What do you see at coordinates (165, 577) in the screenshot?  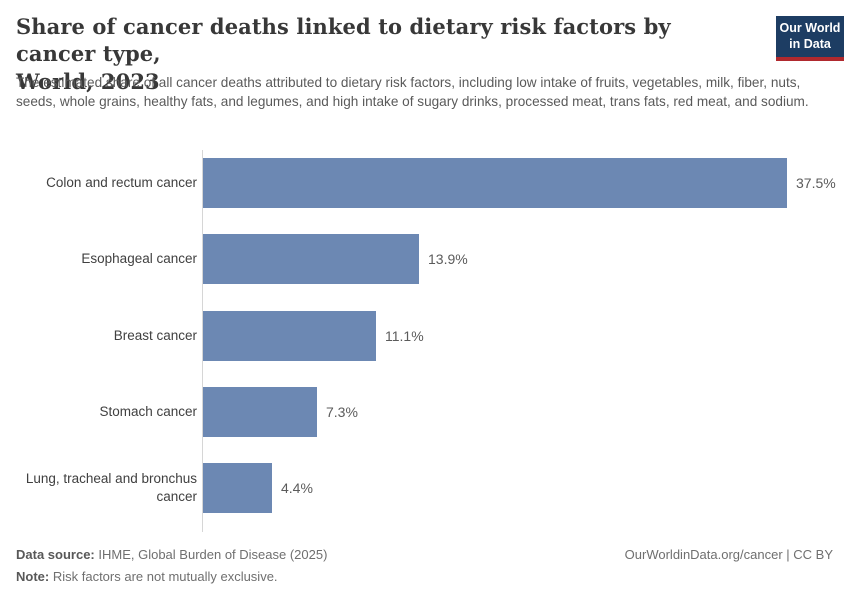 I see `note-text: Risk factors are not mutually exclusive.` at bounding box center [165, 577].